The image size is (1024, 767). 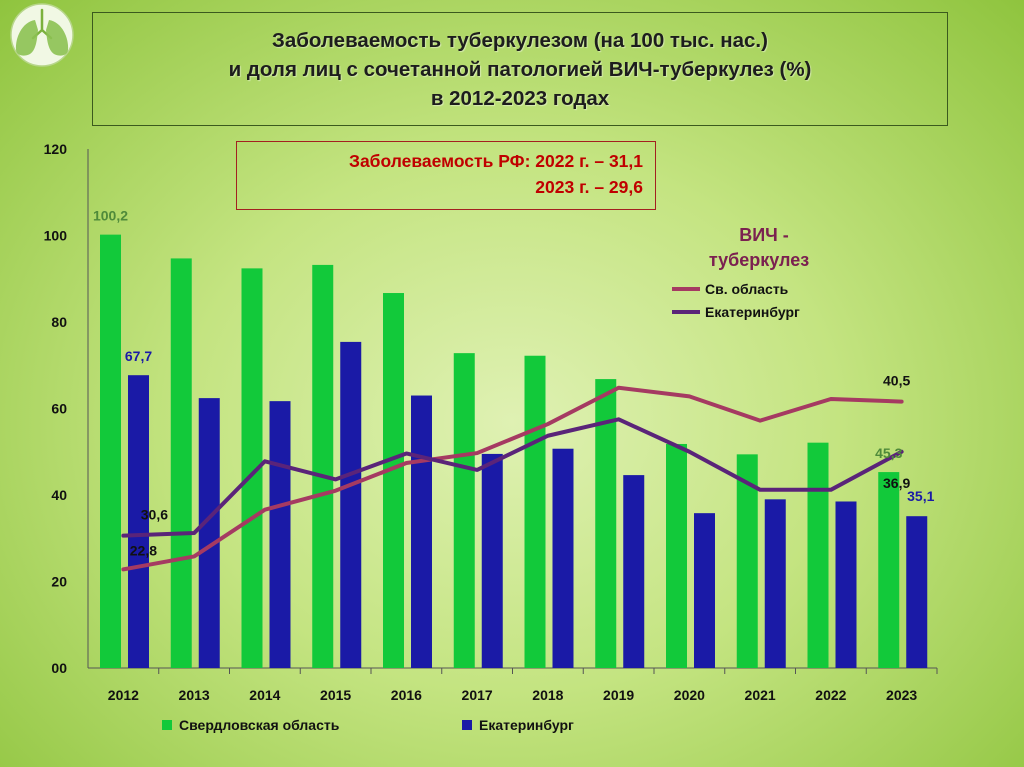 I want to click on x-tick-label: 2012, so click(x=123, y=695).